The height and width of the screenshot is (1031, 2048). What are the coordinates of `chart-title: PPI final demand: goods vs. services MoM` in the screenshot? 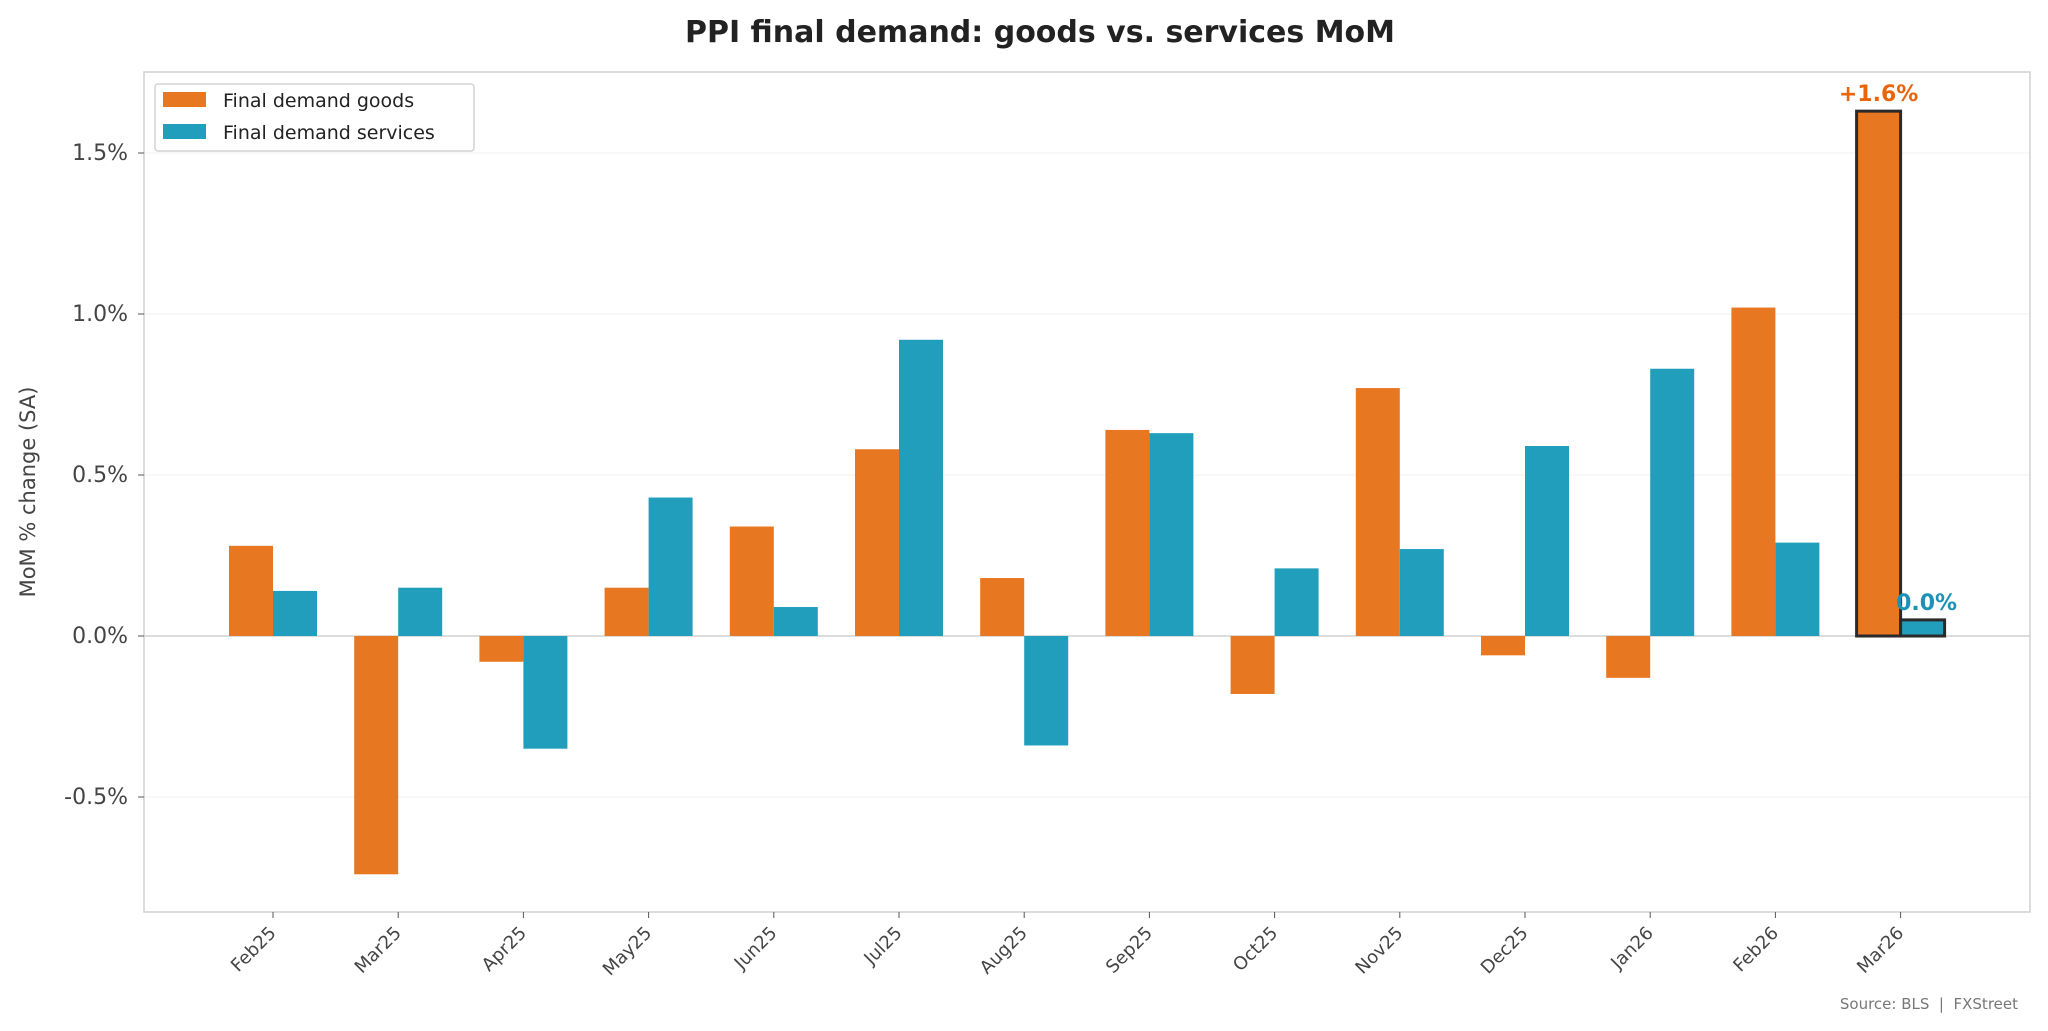 It's located at (1040, 32).